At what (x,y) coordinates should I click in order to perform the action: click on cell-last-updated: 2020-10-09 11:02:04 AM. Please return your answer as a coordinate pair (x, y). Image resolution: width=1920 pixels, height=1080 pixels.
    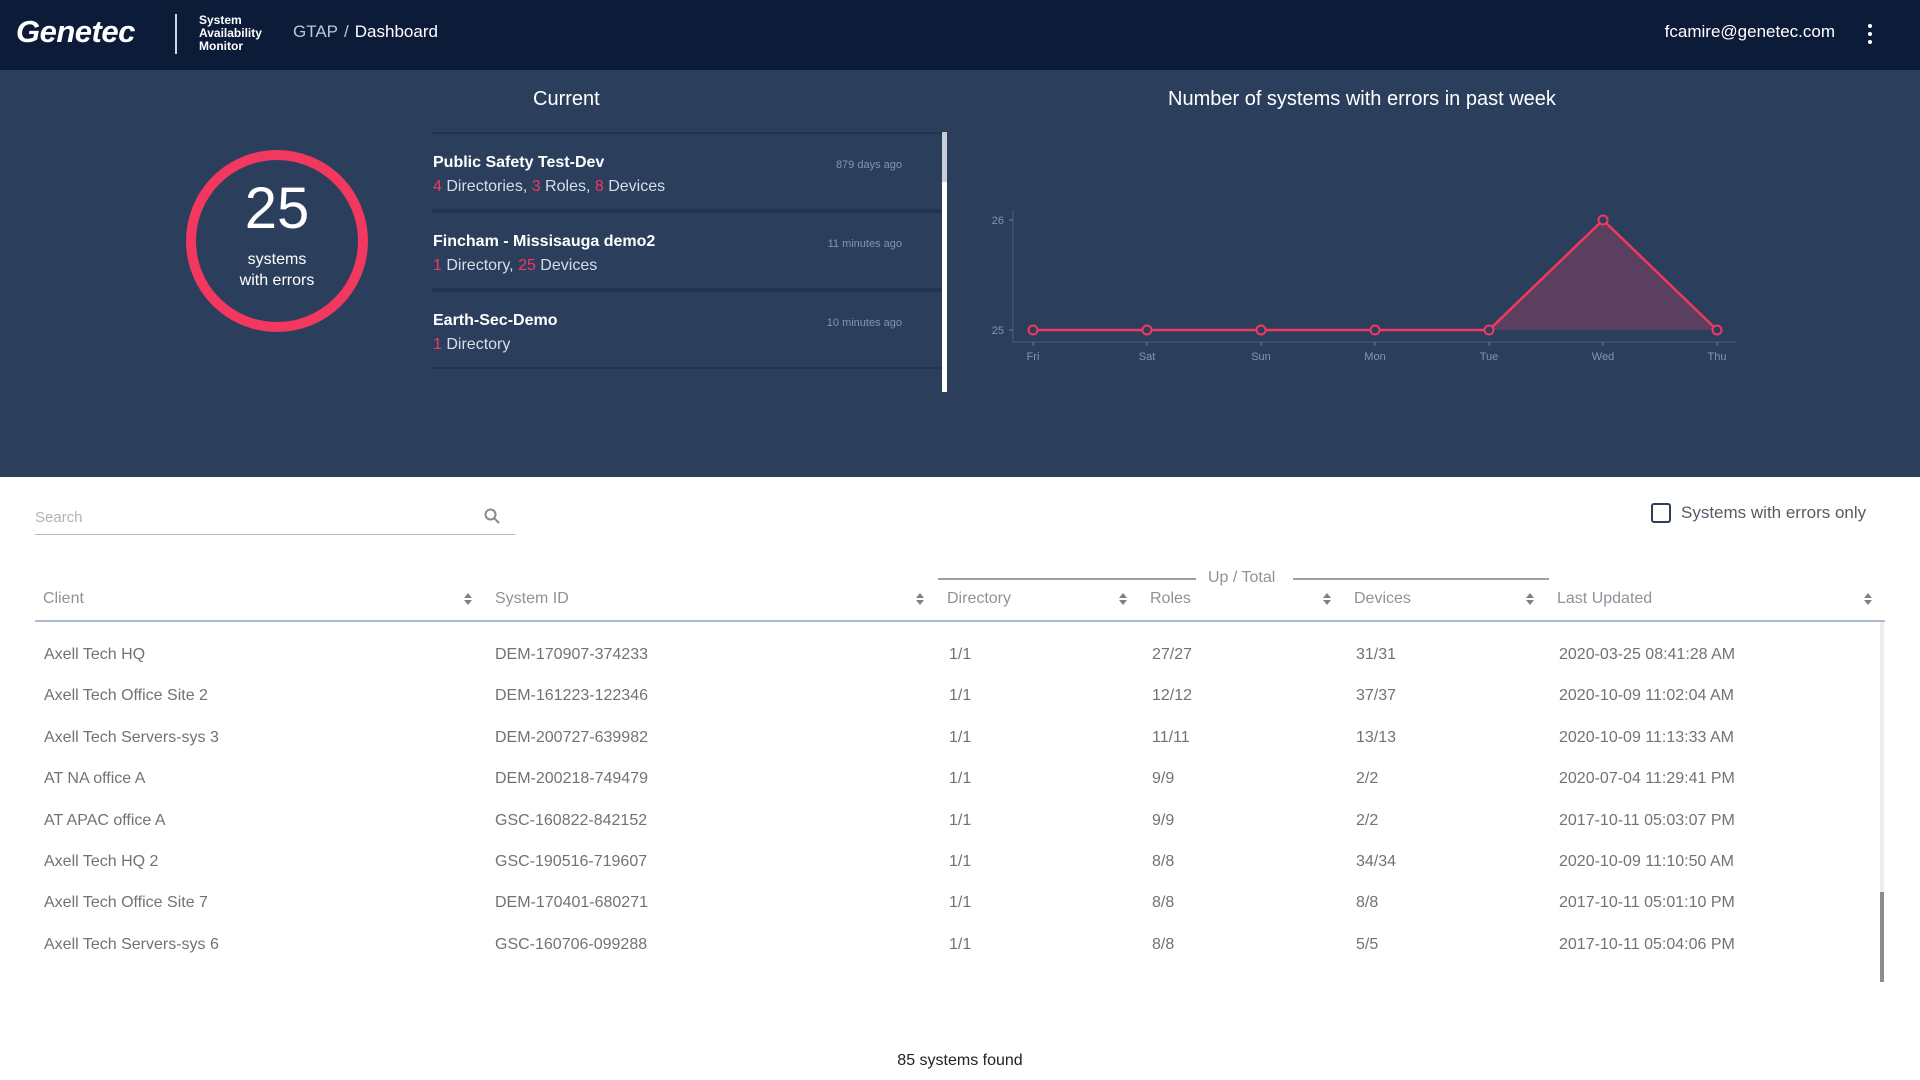
    Looking at the image, I should click on (1646, 696).